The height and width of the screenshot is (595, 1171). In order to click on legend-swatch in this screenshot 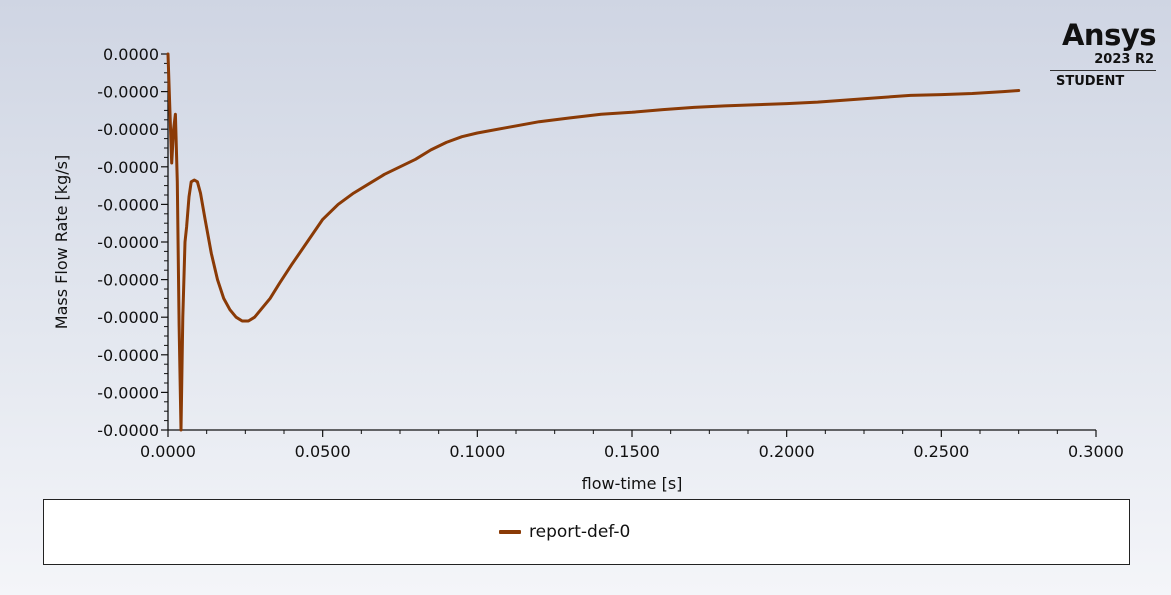, I will do `click(510, 532)`.